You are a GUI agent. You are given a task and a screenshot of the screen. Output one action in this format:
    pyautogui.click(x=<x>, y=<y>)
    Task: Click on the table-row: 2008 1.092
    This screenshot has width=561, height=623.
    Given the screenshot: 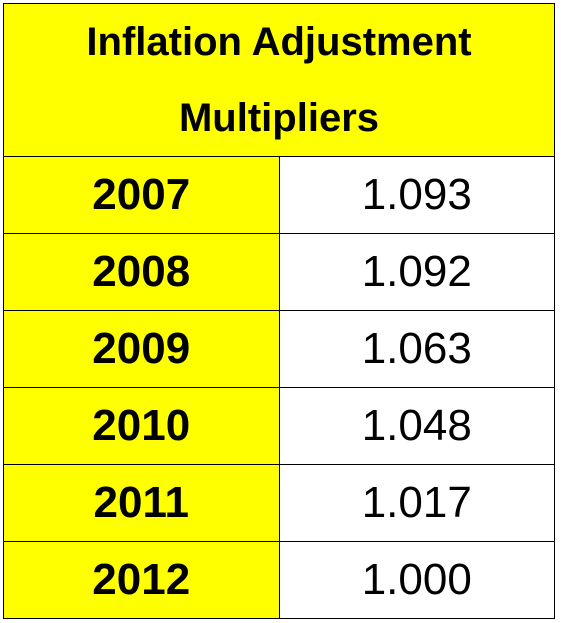 What is the action you would take?
    pyautogui.click(x=279, y=272)
    